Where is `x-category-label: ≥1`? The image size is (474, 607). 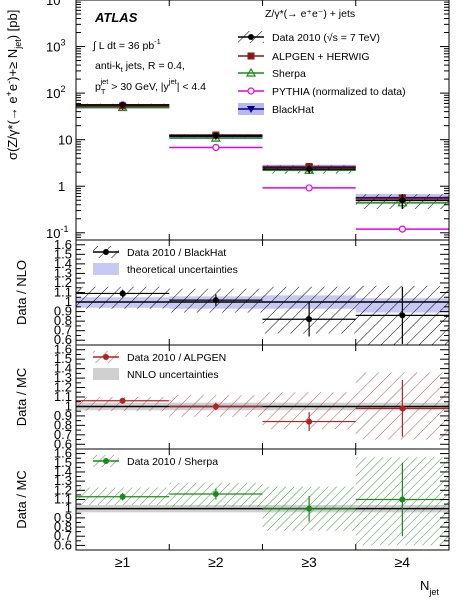 x-category-label: ≥1 is located at coordinates (123, 562).